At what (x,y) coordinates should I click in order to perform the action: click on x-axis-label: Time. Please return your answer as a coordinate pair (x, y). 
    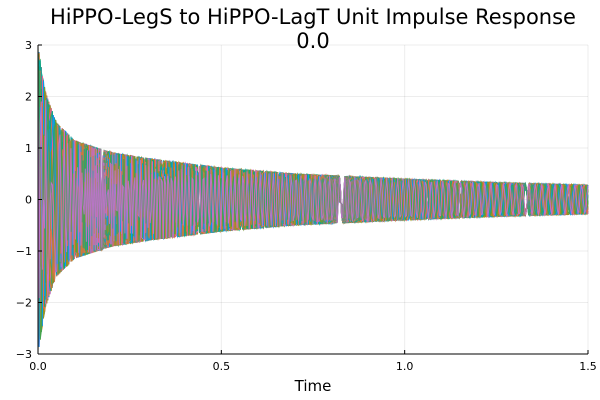
    Looking at the image, I should click on (313, 386).